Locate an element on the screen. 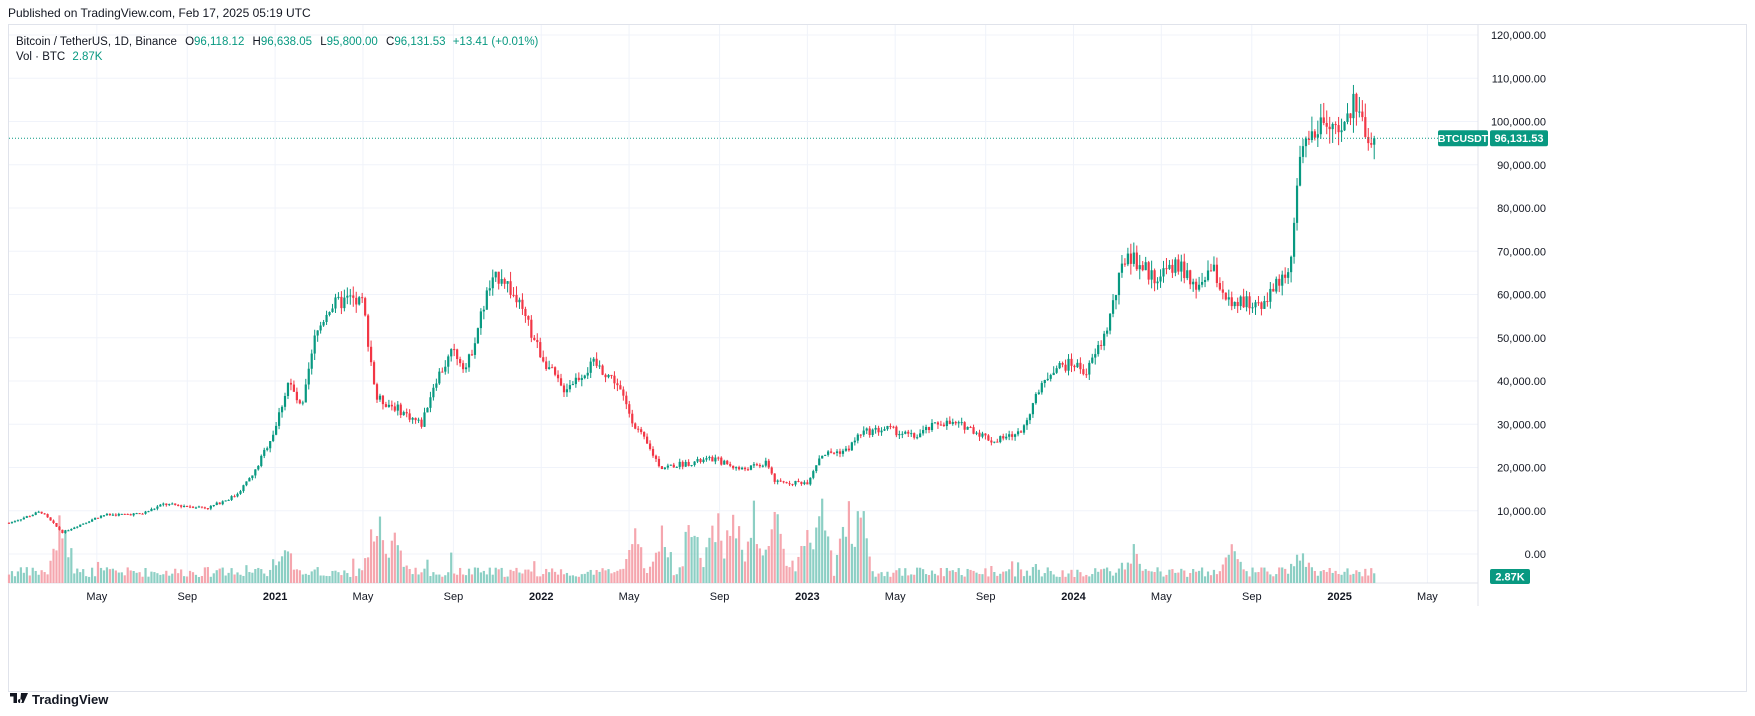 The width and height of the screenshot is (1755, 716). volume-bars is located at coordinates (691, 540).